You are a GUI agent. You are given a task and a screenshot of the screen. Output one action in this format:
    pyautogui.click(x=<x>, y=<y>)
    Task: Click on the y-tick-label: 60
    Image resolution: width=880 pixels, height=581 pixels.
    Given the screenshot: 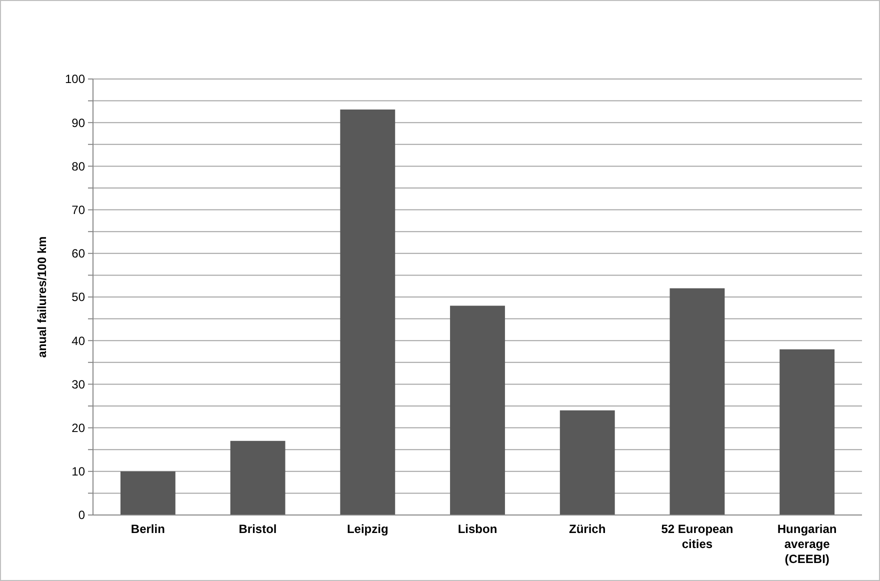 What is the action you would take?
    pyautogui.click(x=79, y=253)
    